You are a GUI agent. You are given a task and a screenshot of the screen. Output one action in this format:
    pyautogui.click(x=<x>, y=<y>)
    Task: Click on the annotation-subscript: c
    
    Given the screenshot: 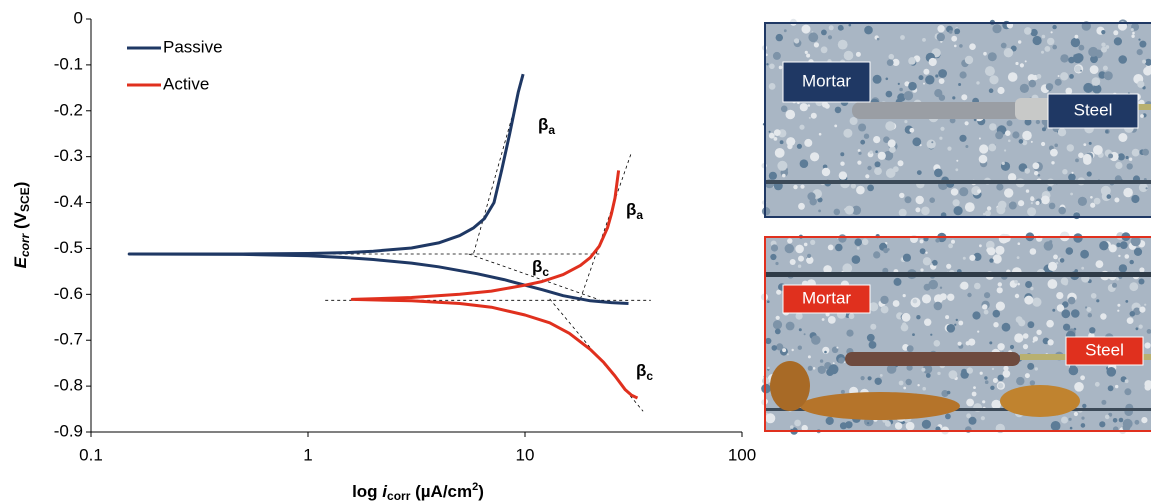 What is the action you would take?
    pyautogui.click(x=545, y=272)
    